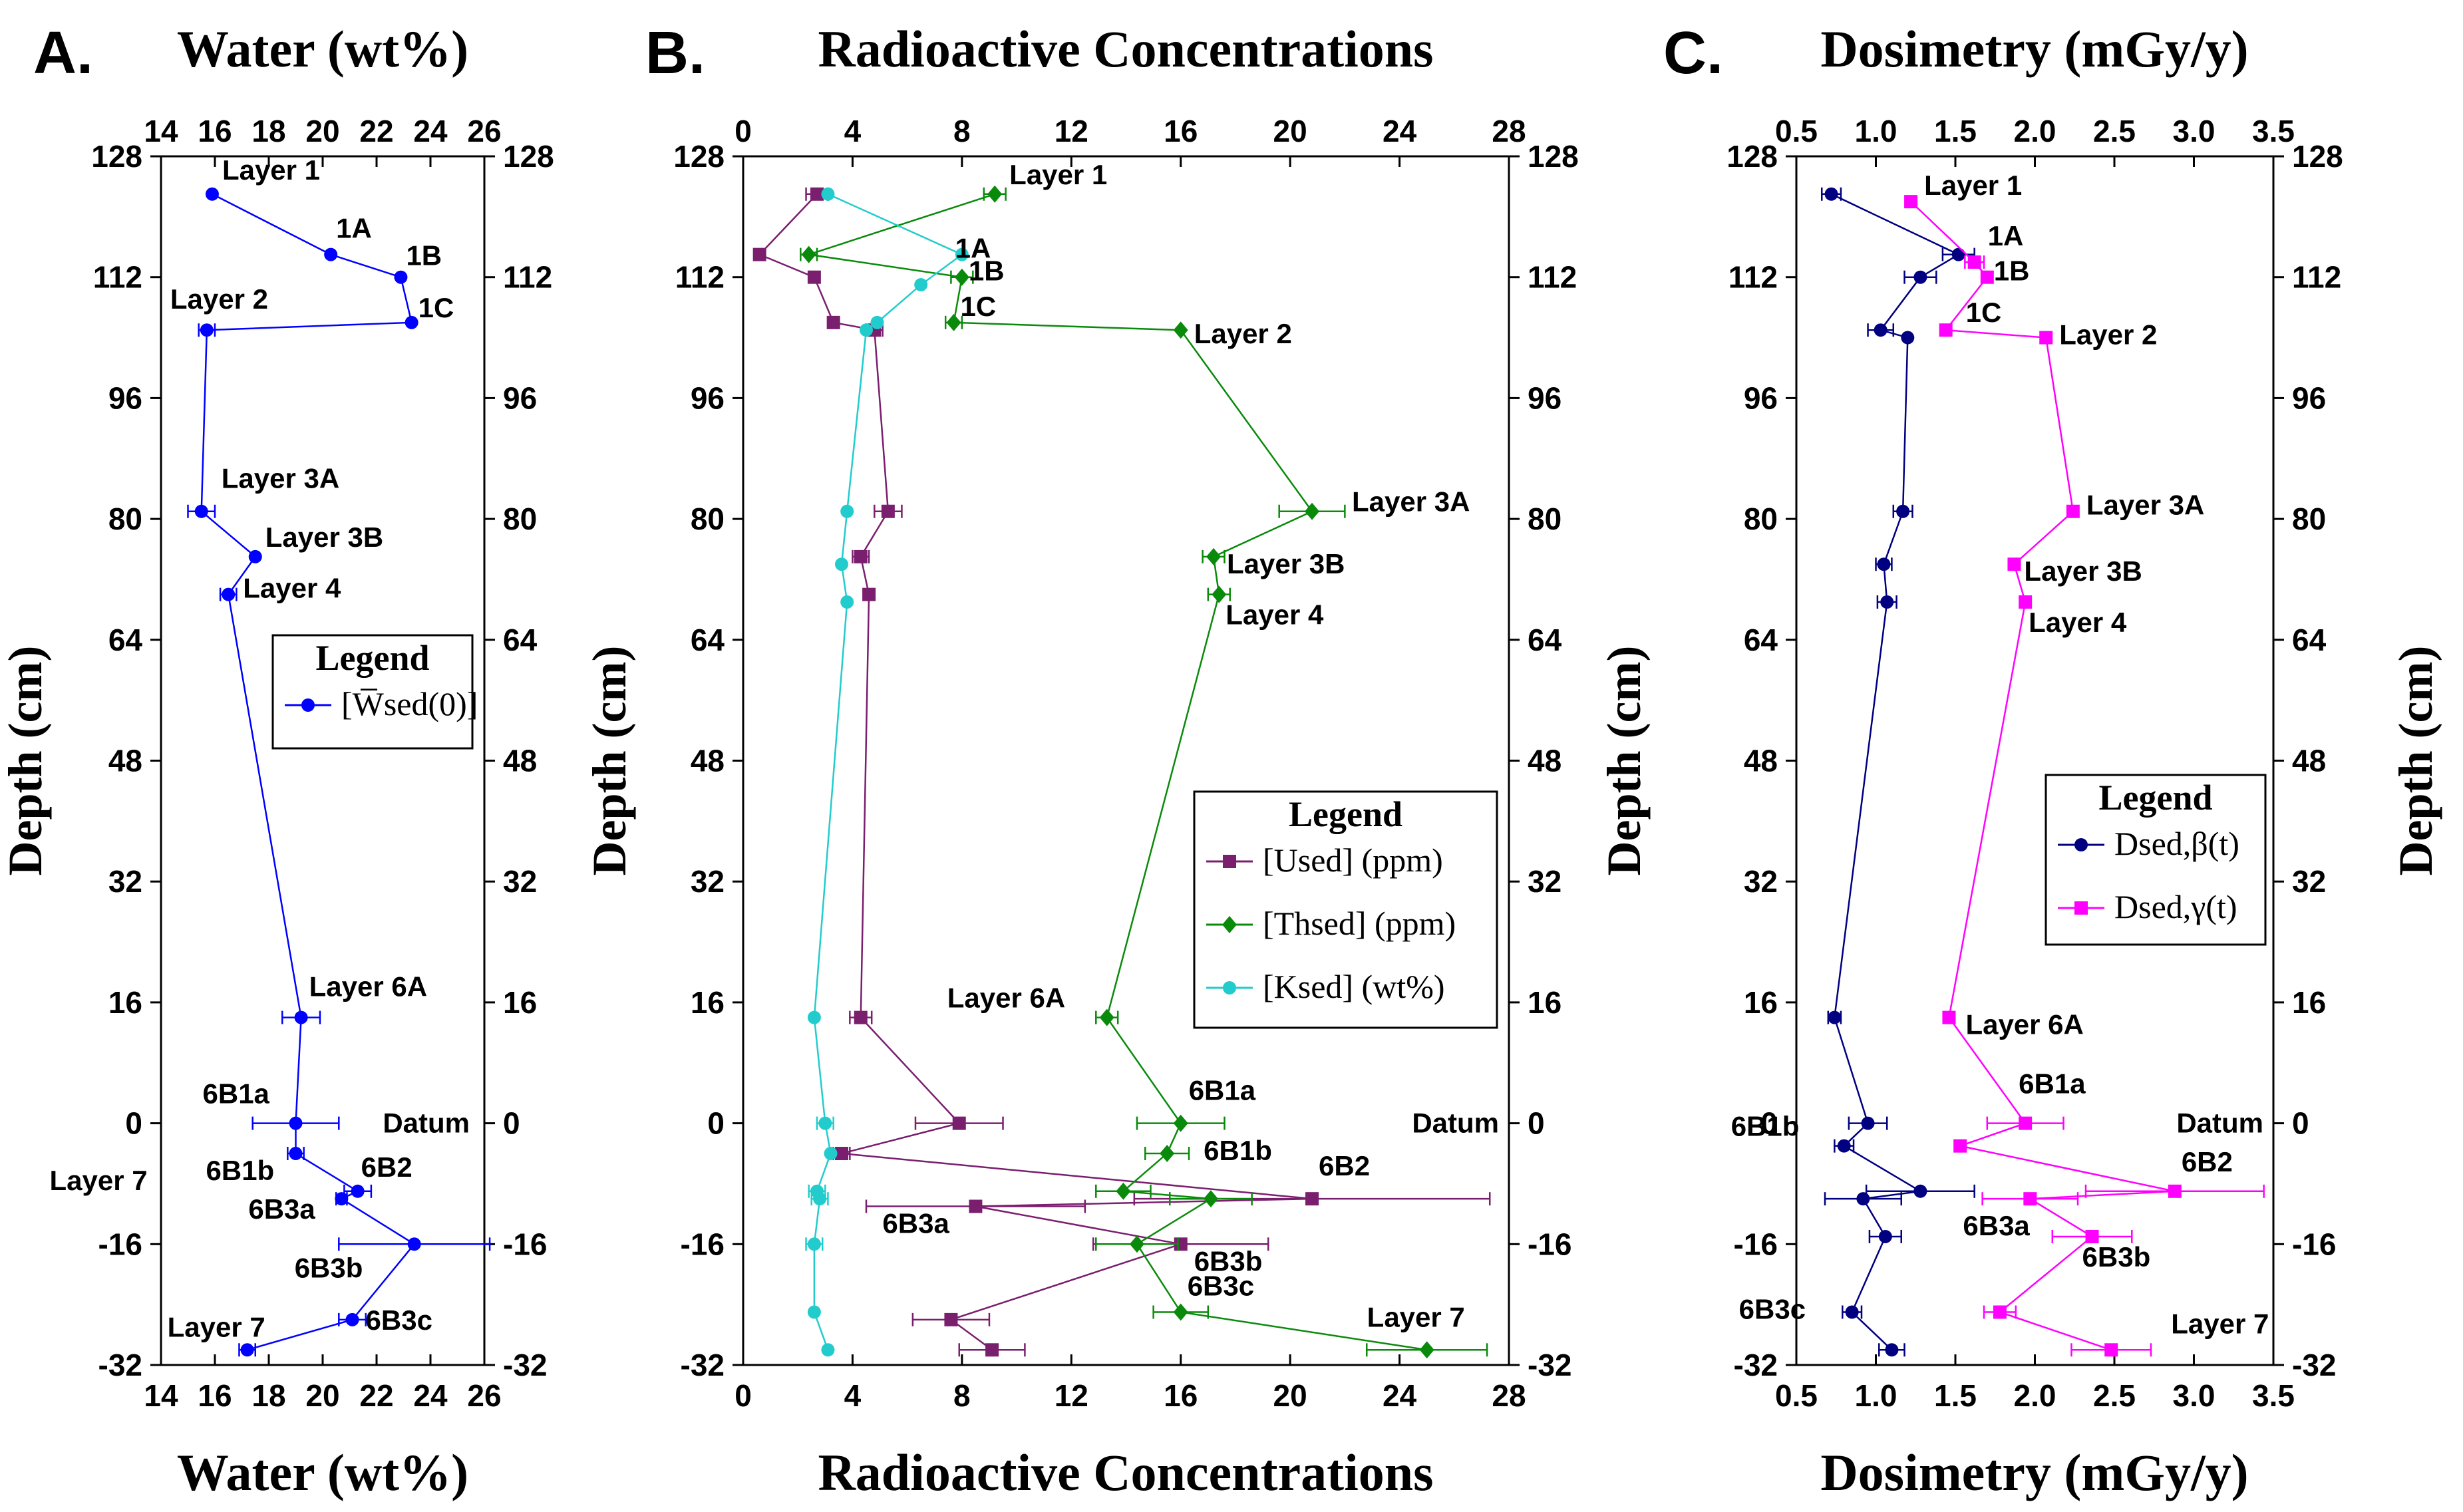  Describe the element at coordinates (609, 761) in the screenshot. I see `y-axis-label: Depth (cm)` at that location.